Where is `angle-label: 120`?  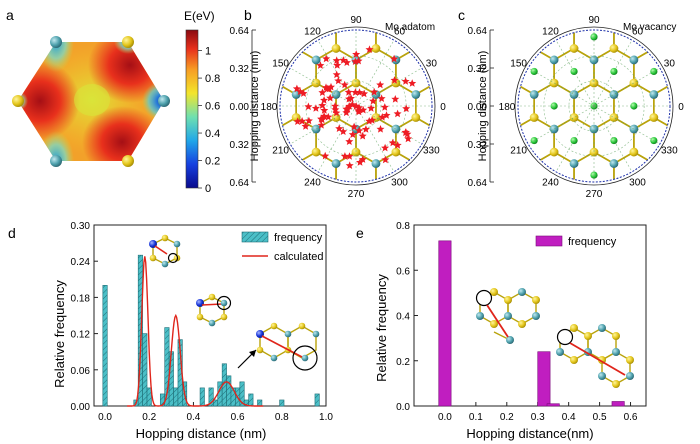
angle-label: 120 is located at coordinates (550, 32).